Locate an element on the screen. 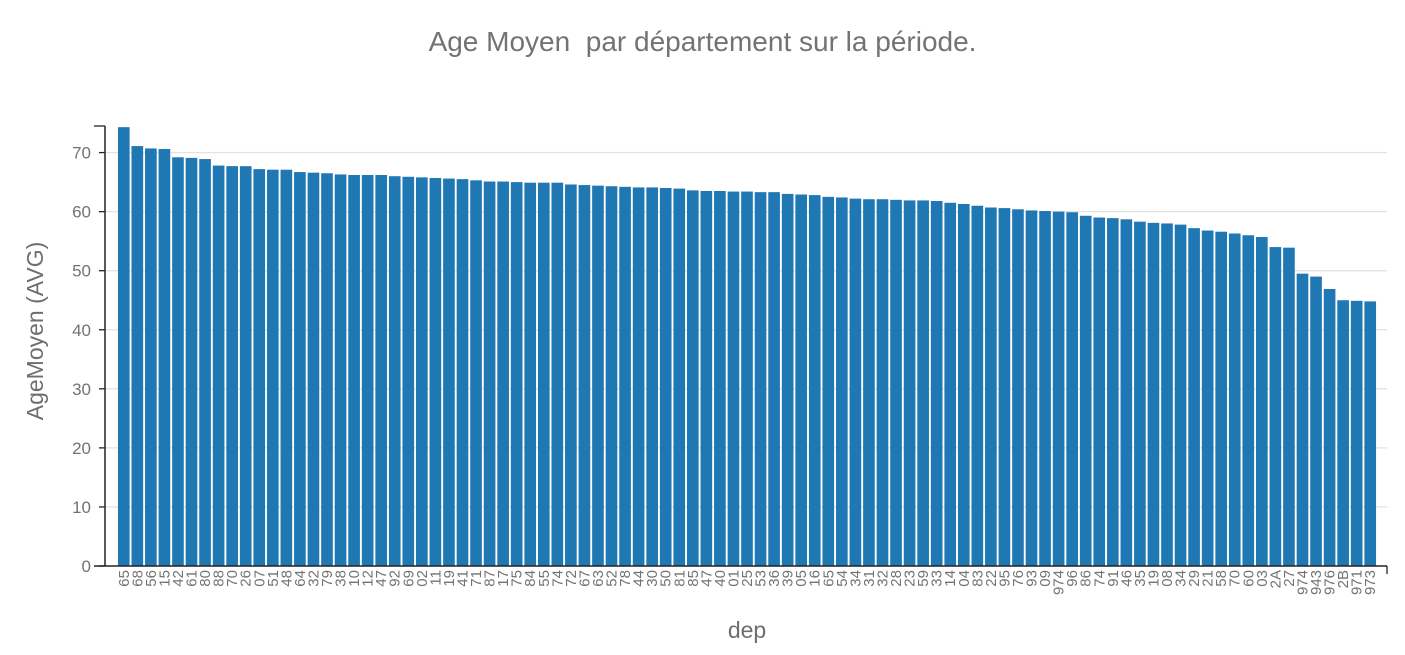 The width and height of the screenshot is (1405, 655). x-axis-title: dep is located at coordinates (747, 630).